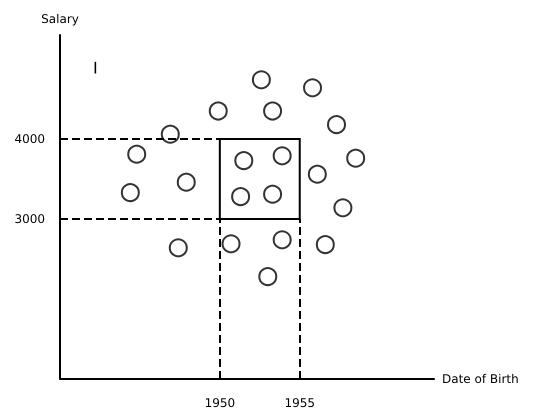  I want to click on annotation: I, so click(95, 68).